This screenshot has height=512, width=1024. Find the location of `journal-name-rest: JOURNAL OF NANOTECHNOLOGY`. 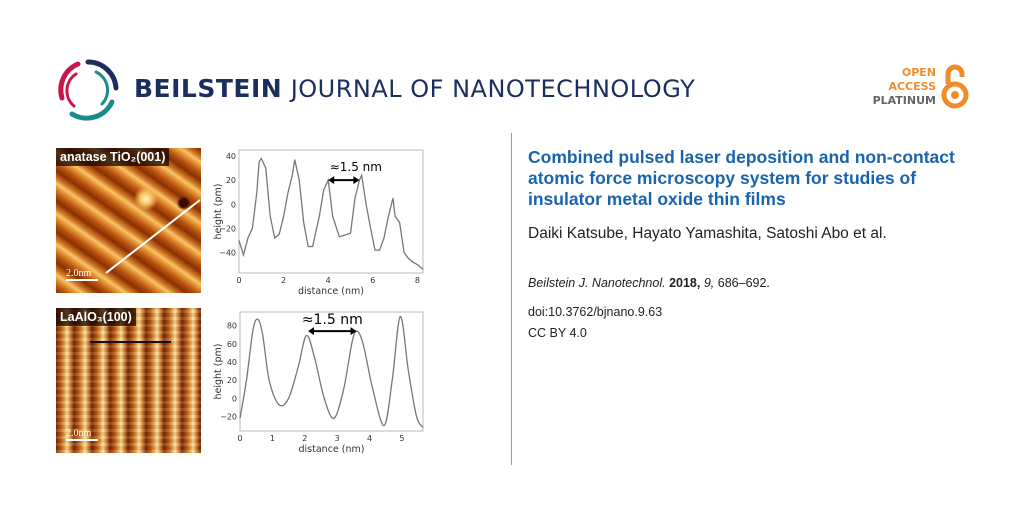

journal-name-rest: JOURNAL OF NANOTECHNOLOGY is located at coordinates (493, 89).